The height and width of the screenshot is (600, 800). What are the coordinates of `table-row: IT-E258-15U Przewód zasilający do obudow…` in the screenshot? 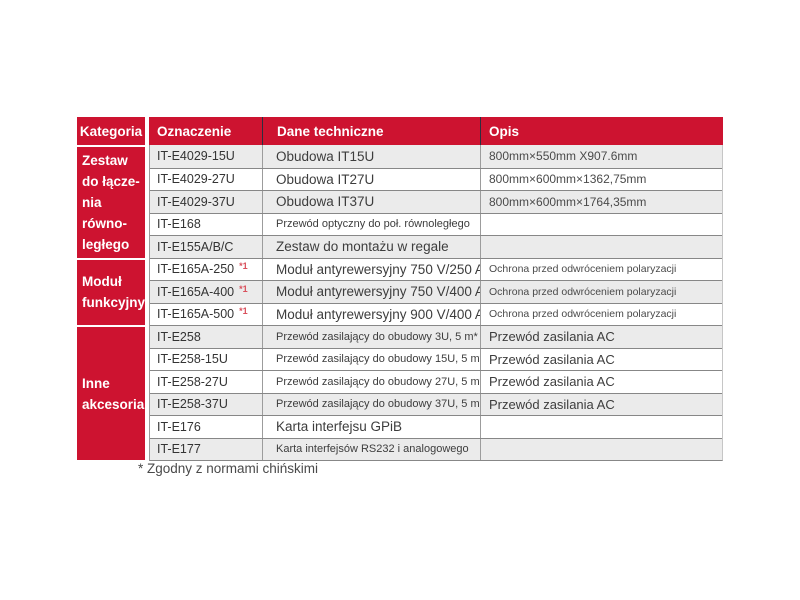 It's located at (436, 359).